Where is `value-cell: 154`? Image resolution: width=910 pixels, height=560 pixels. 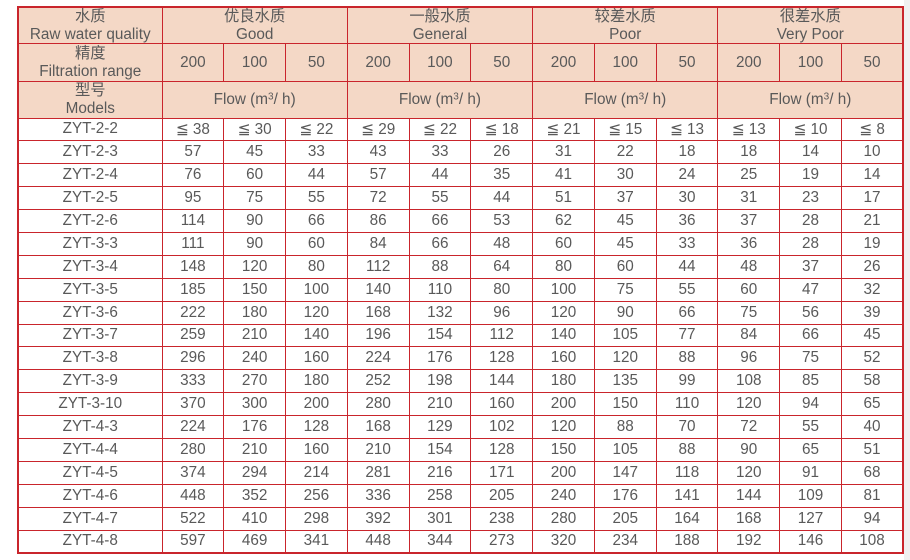
value-cell: 154 is located at coordinates (439, 335).